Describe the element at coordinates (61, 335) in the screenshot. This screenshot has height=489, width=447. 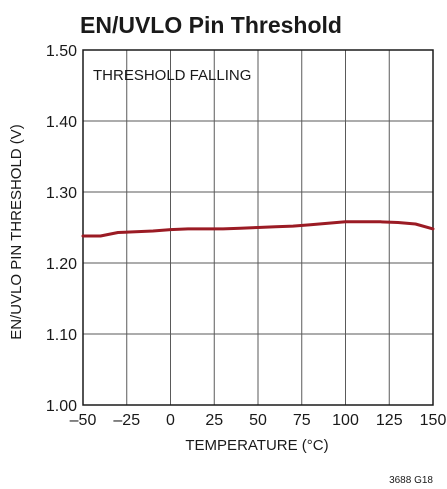
I see `y-tick-label: 1.10` at that location.